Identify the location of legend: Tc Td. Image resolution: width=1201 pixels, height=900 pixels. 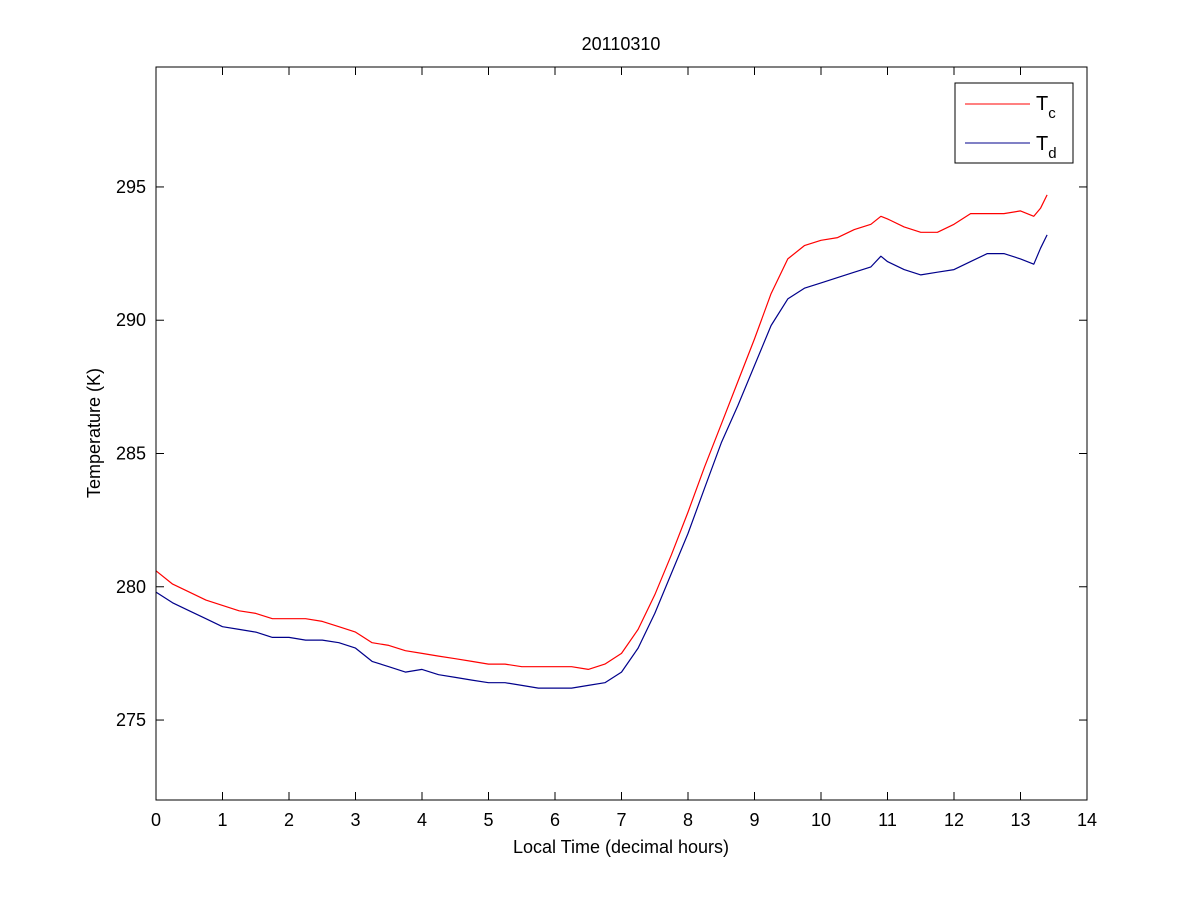
(1014, 123).